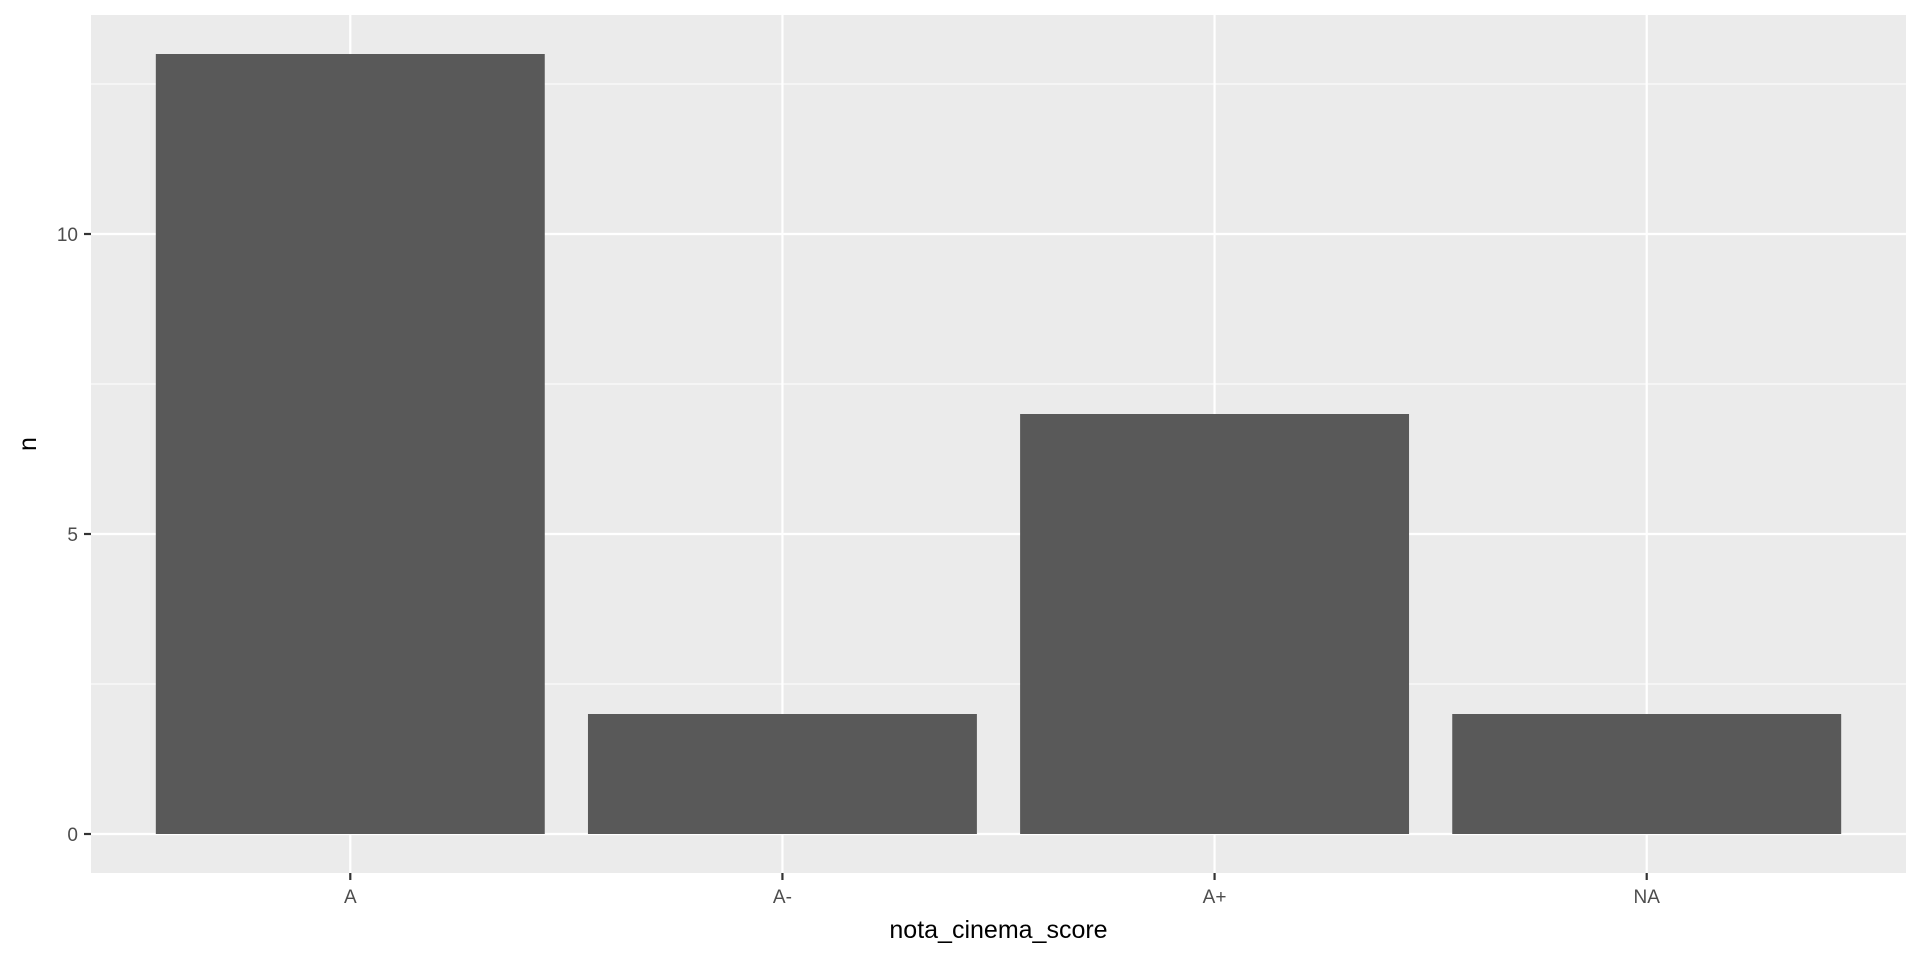 Image resolution: width=1920 pixels, height=960 pixels. I want to click on x-axis: A A- A+ NA, so click(1002, 890).